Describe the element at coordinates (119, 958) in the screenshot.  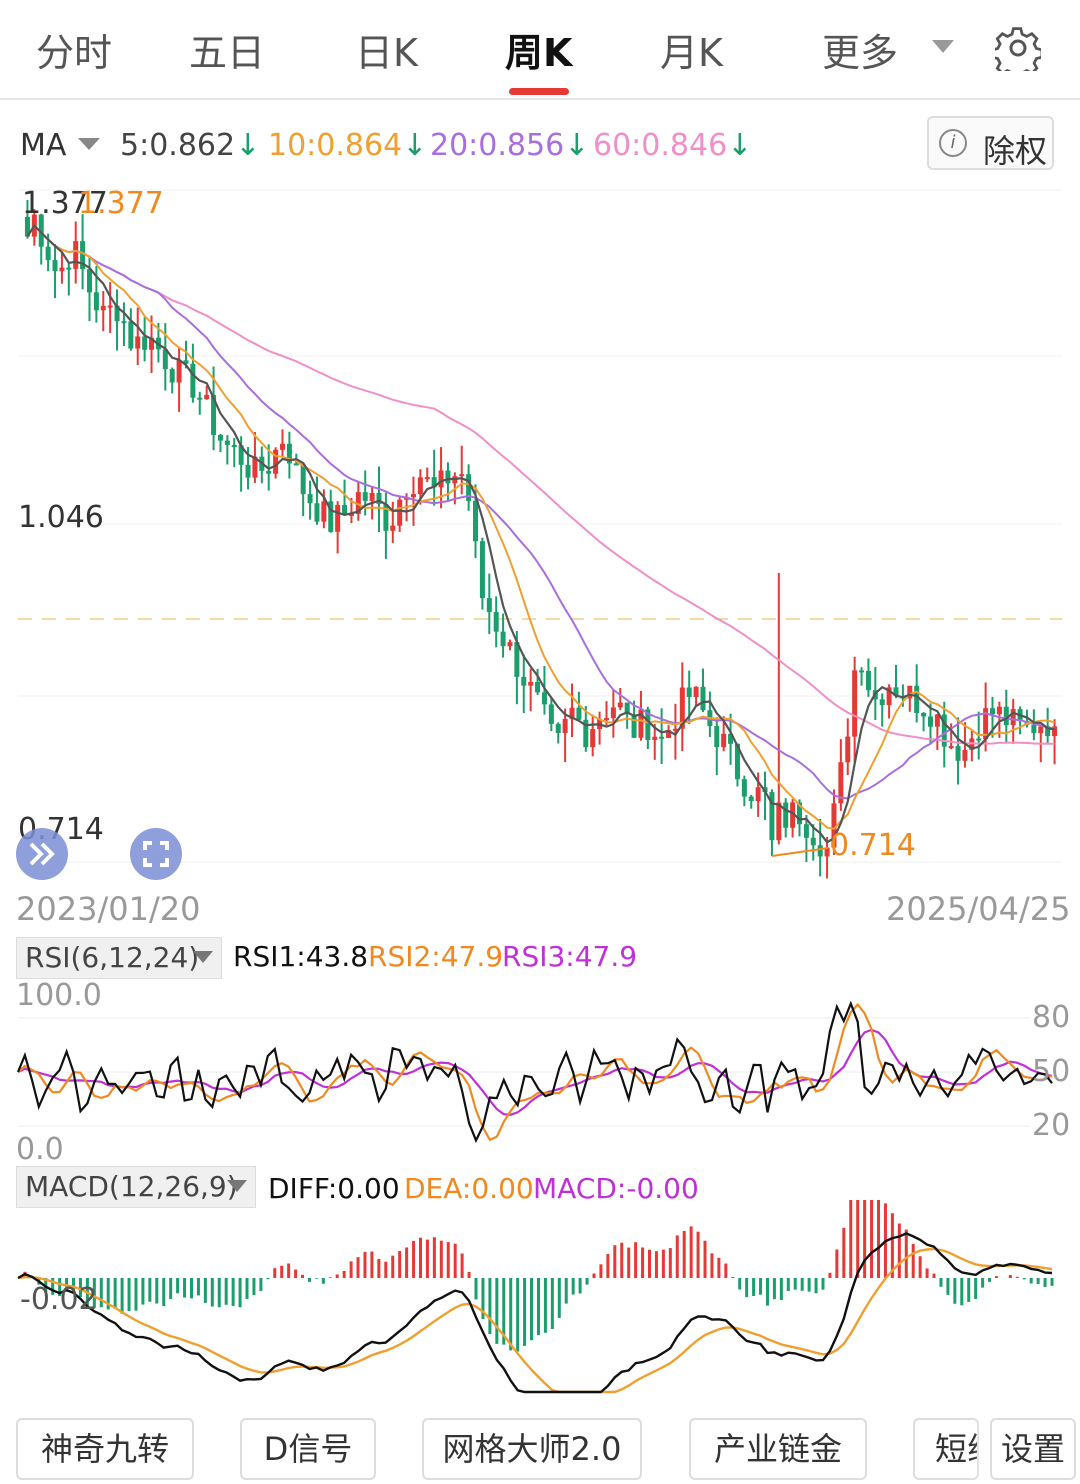
I see `rsi-selector: RSI(6,12,24)` at that location.